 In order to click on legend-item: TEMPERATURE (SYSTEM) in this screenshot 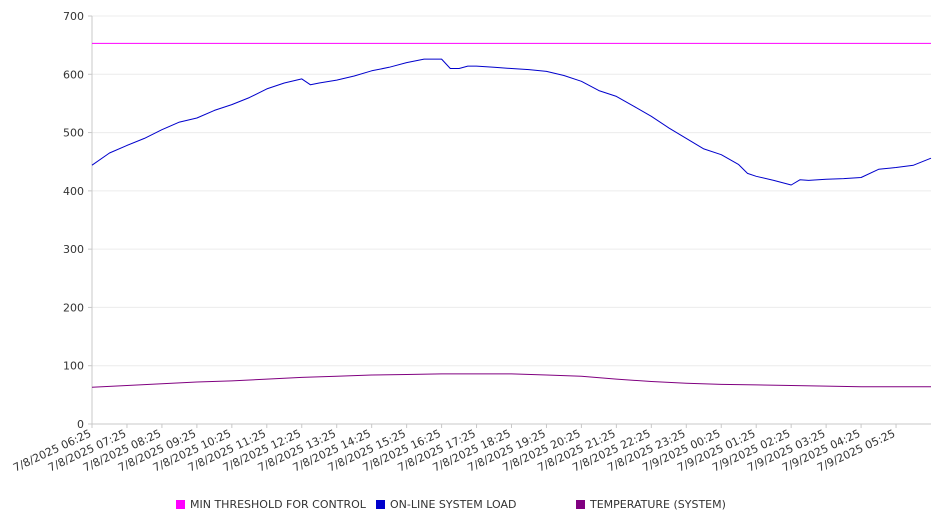, I will do `click(651, 504)`.